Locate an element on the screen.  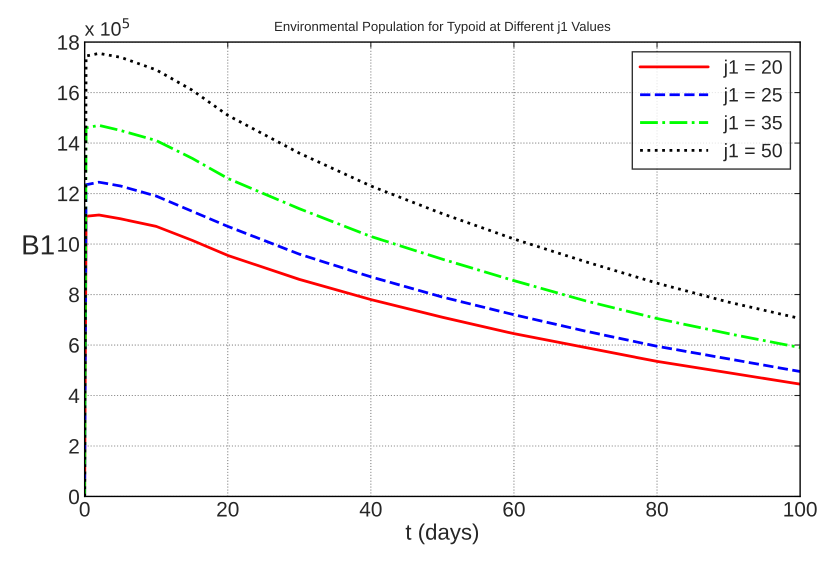
y-axis-title: B1 is located at coordinates (38, 244).